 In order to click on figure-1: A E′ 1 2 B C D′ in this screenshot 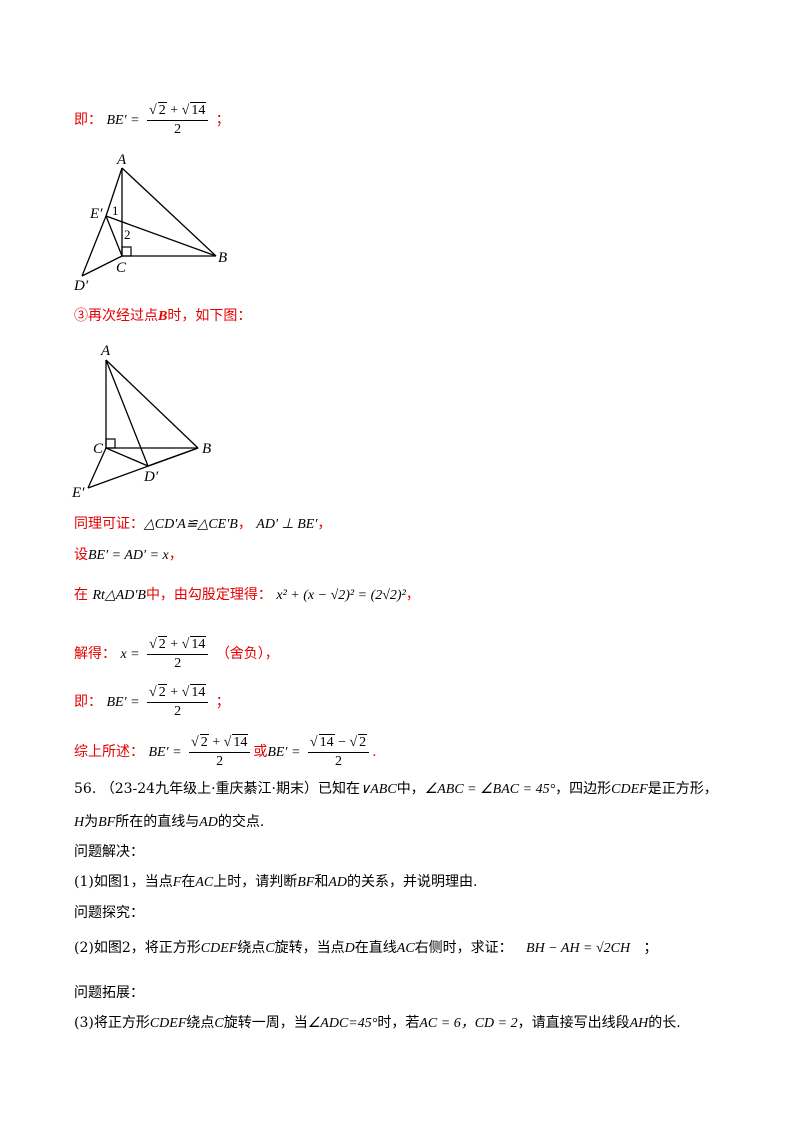, I will do `click(150, 223)`.